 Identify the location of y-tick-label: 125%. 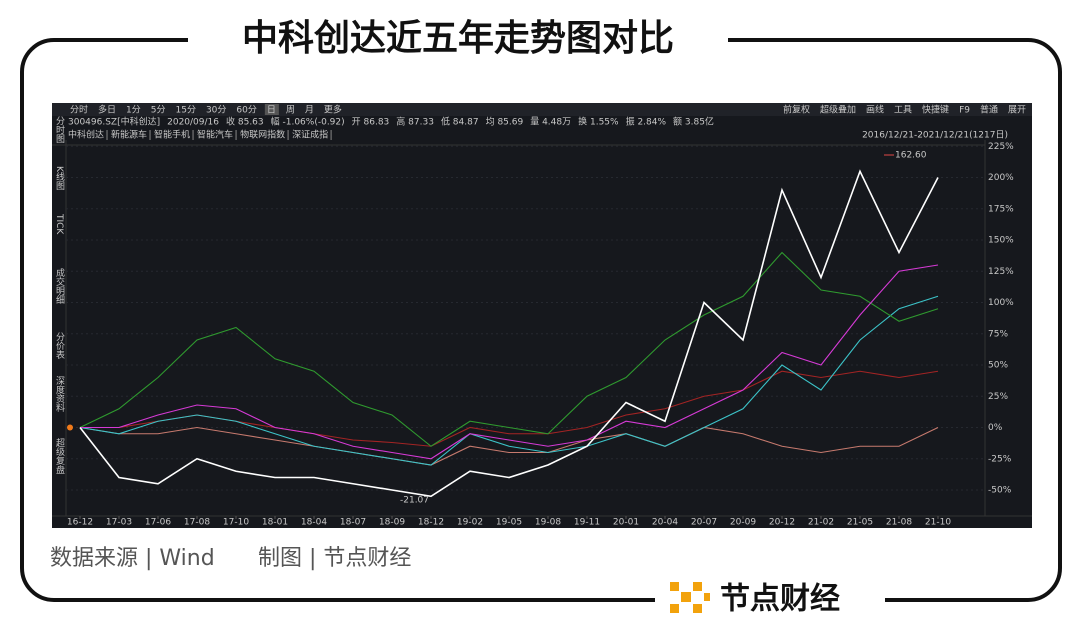
(1001, 272).